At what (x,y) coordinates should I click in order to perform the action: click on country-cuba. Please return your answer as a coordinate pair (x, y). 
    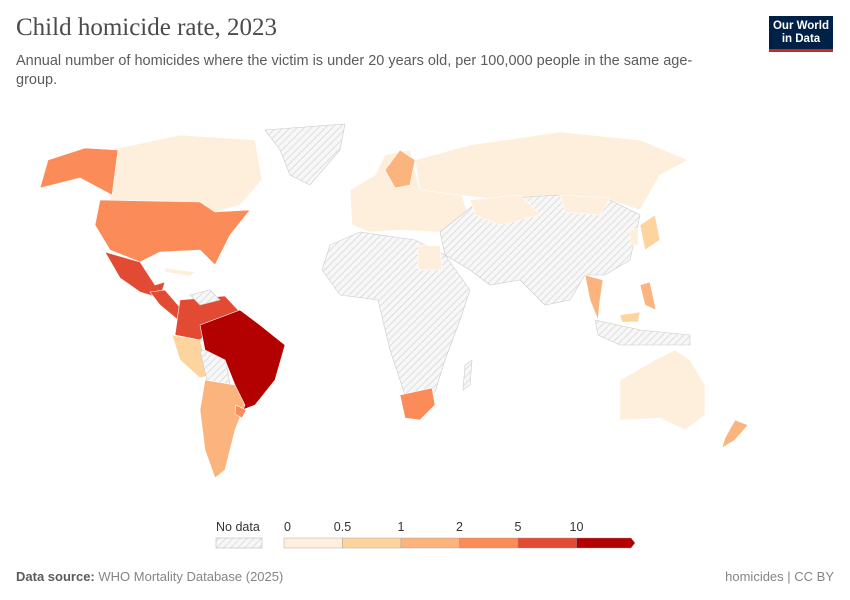
    Looking at the image, I should click on (180, 272).